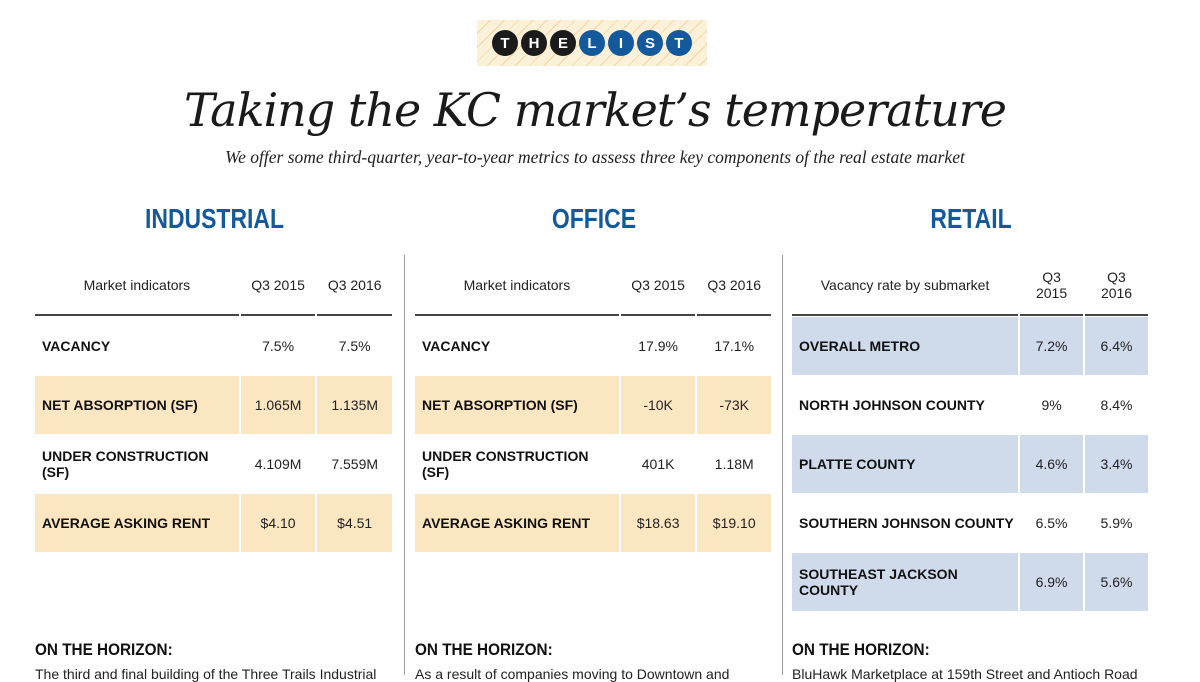 The height and width of the screenshot is (682, 1200). Describe the element at coordinates (1116, 522) in the screenshot. I see `cell-value: 5.9%` at that location.